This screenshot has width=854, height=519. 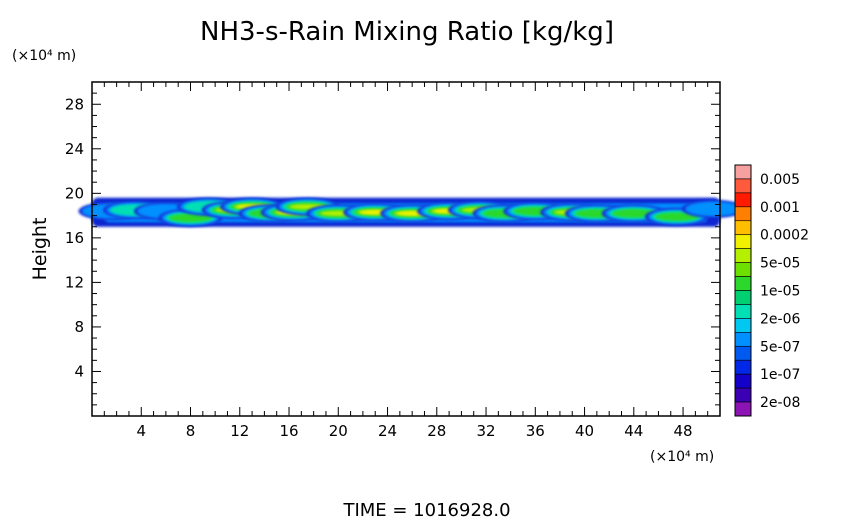 I want to click on x-tick-label: 28, so click(x=436, y=431).